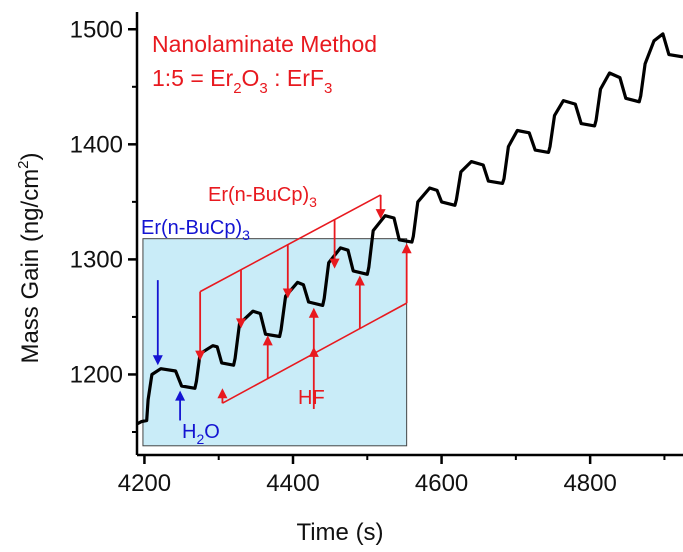 Image resolution: width=683 pixels, height=552 pixels. I want to click on x-tick-label: 4600, so click(441, 483).